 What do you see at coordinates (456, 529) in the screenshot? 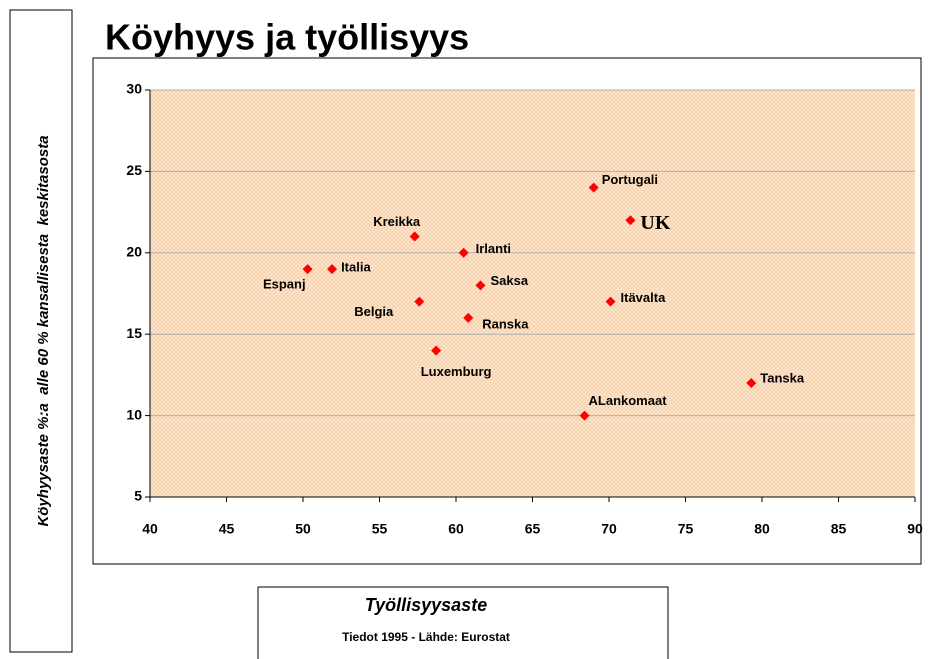
I see `x-tick-label: 60` at bounding box center [456, 529].